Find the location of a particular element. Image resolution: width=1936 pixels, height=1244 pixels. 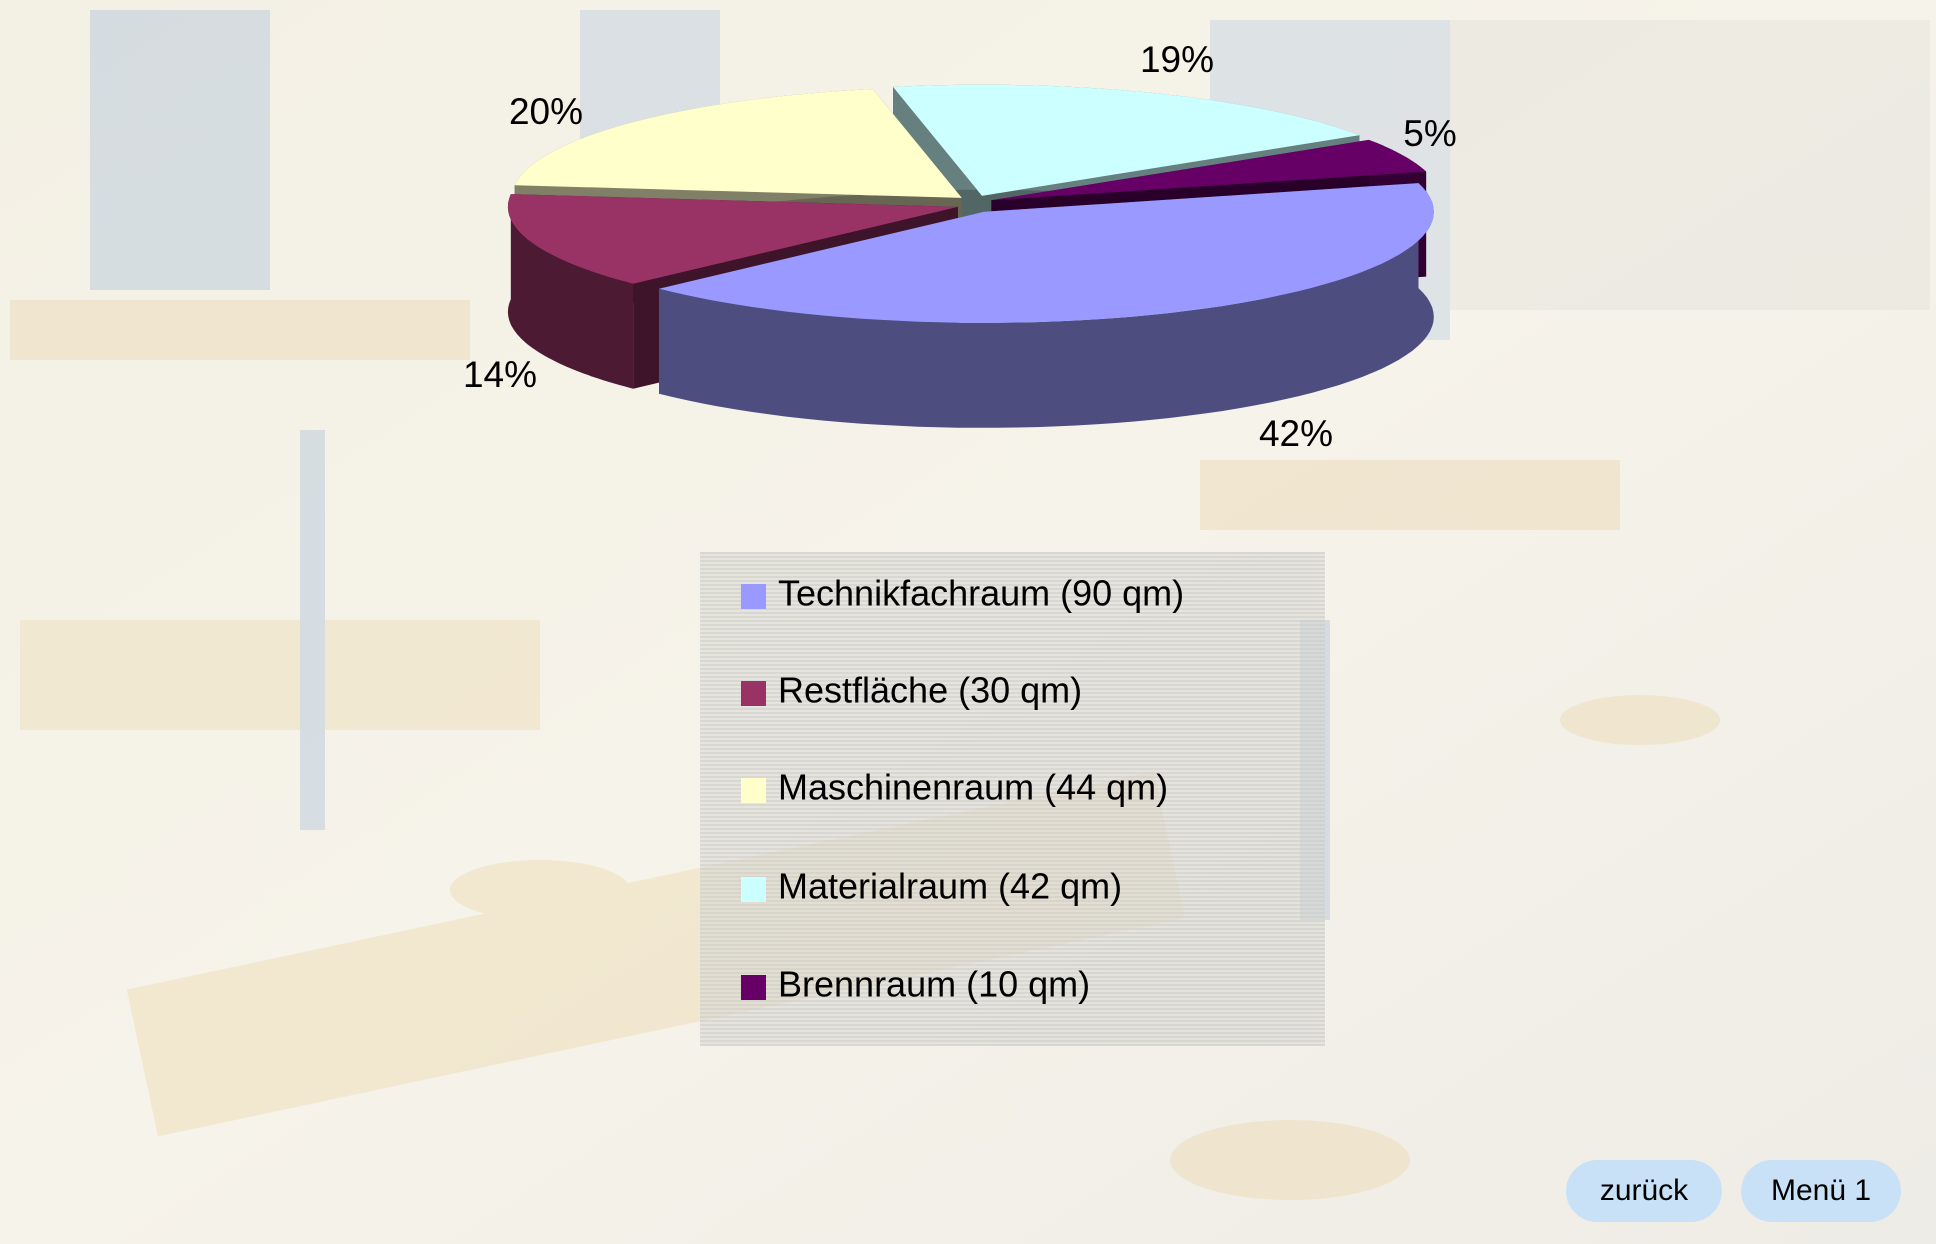

legend-label: Brennraum (10 qm) is located at coordinates (934, 984).